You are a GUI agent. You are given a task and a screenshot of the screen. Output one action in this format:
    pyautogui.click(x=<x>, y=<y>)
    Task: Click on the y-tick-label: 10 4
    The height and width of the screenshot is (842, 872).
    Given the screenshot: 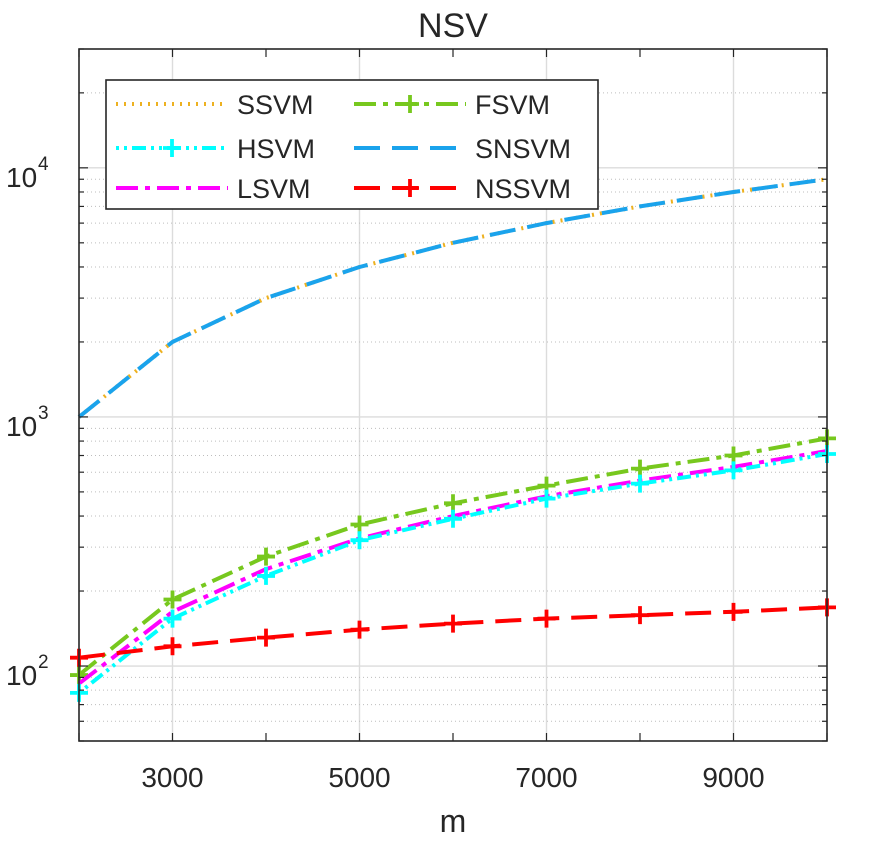 What is the action you would take?
    pyautogui.click(x=27, y=173)
    